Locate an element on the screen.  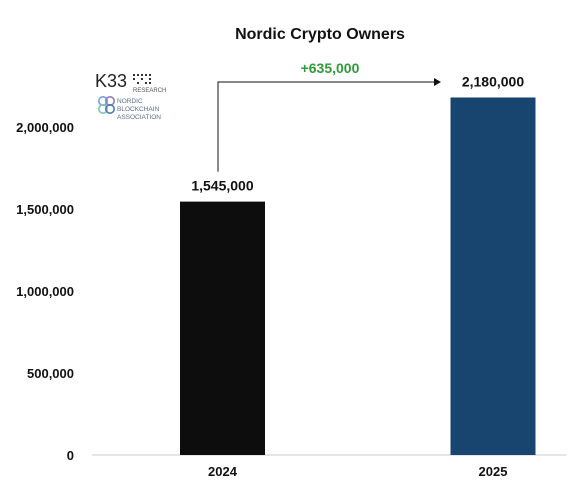
y-tick-label: 1,500,000 is located at coordinates (45, 209).